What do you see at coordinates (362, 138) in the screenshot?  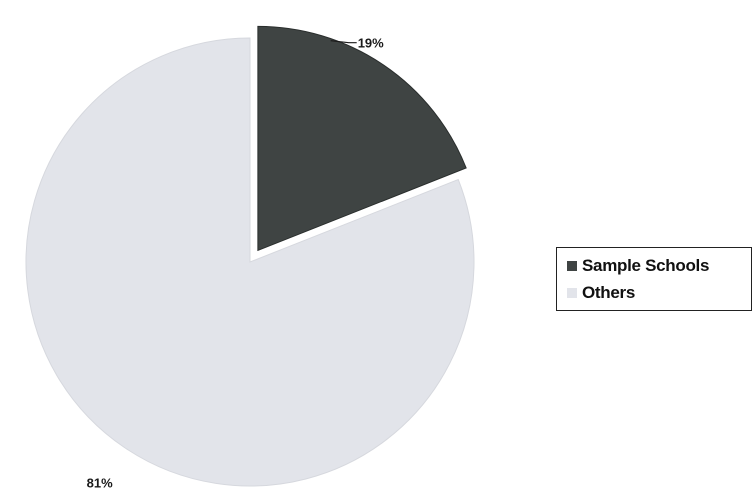 I see `pie-slice-sample-schools` at bounding box center [362, 138].